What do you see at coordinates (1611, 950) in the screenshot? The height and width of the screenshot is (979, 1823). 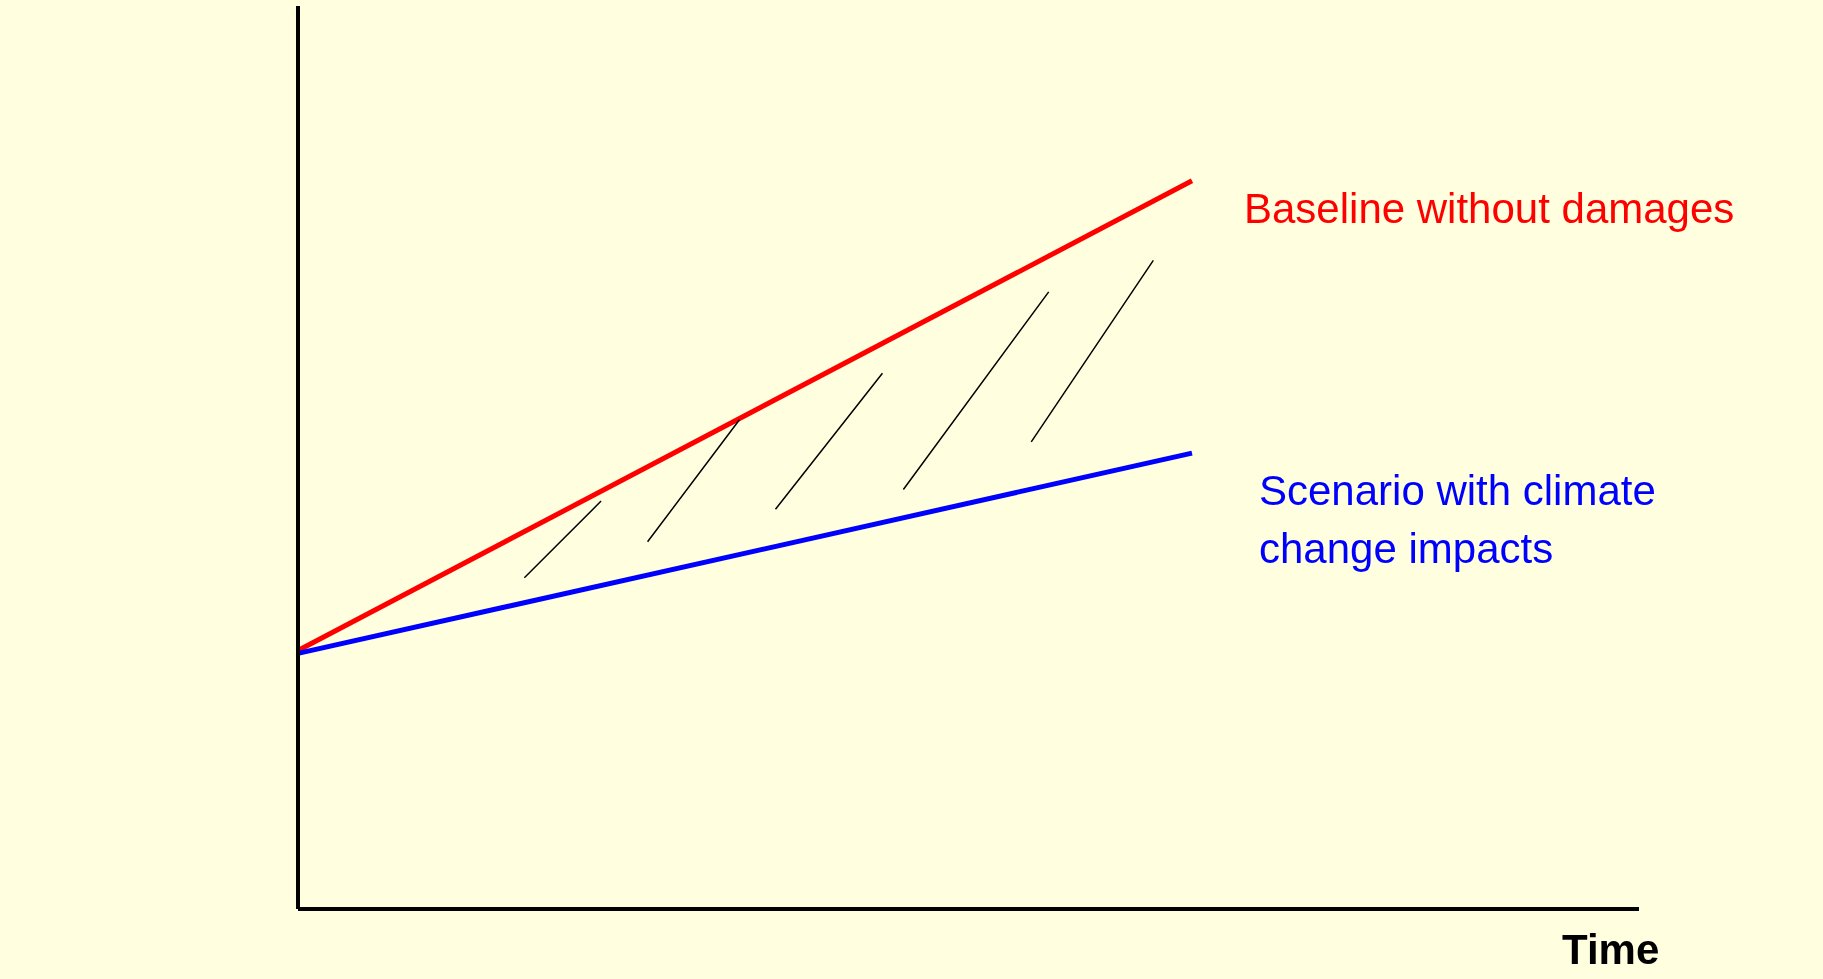 I see `x-axis-title: Time` at bounding box center [1611, 950].